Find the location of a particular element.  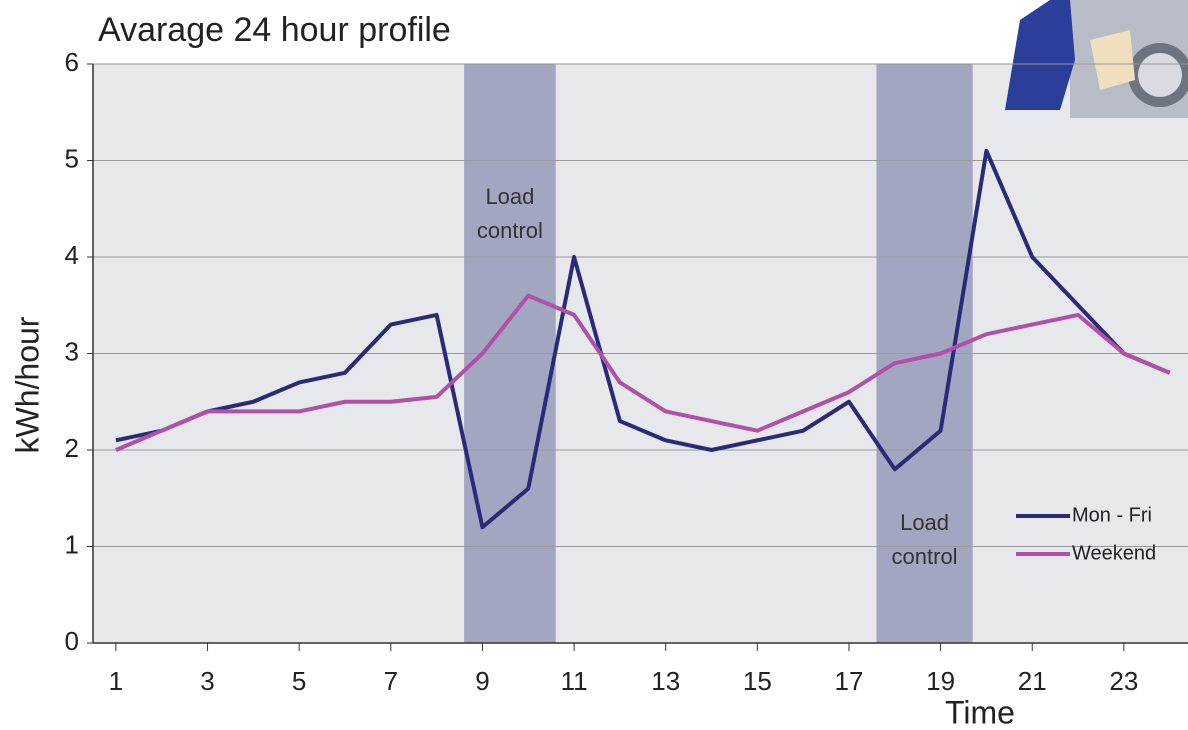

clipart is located at coordinates (1096, 59).